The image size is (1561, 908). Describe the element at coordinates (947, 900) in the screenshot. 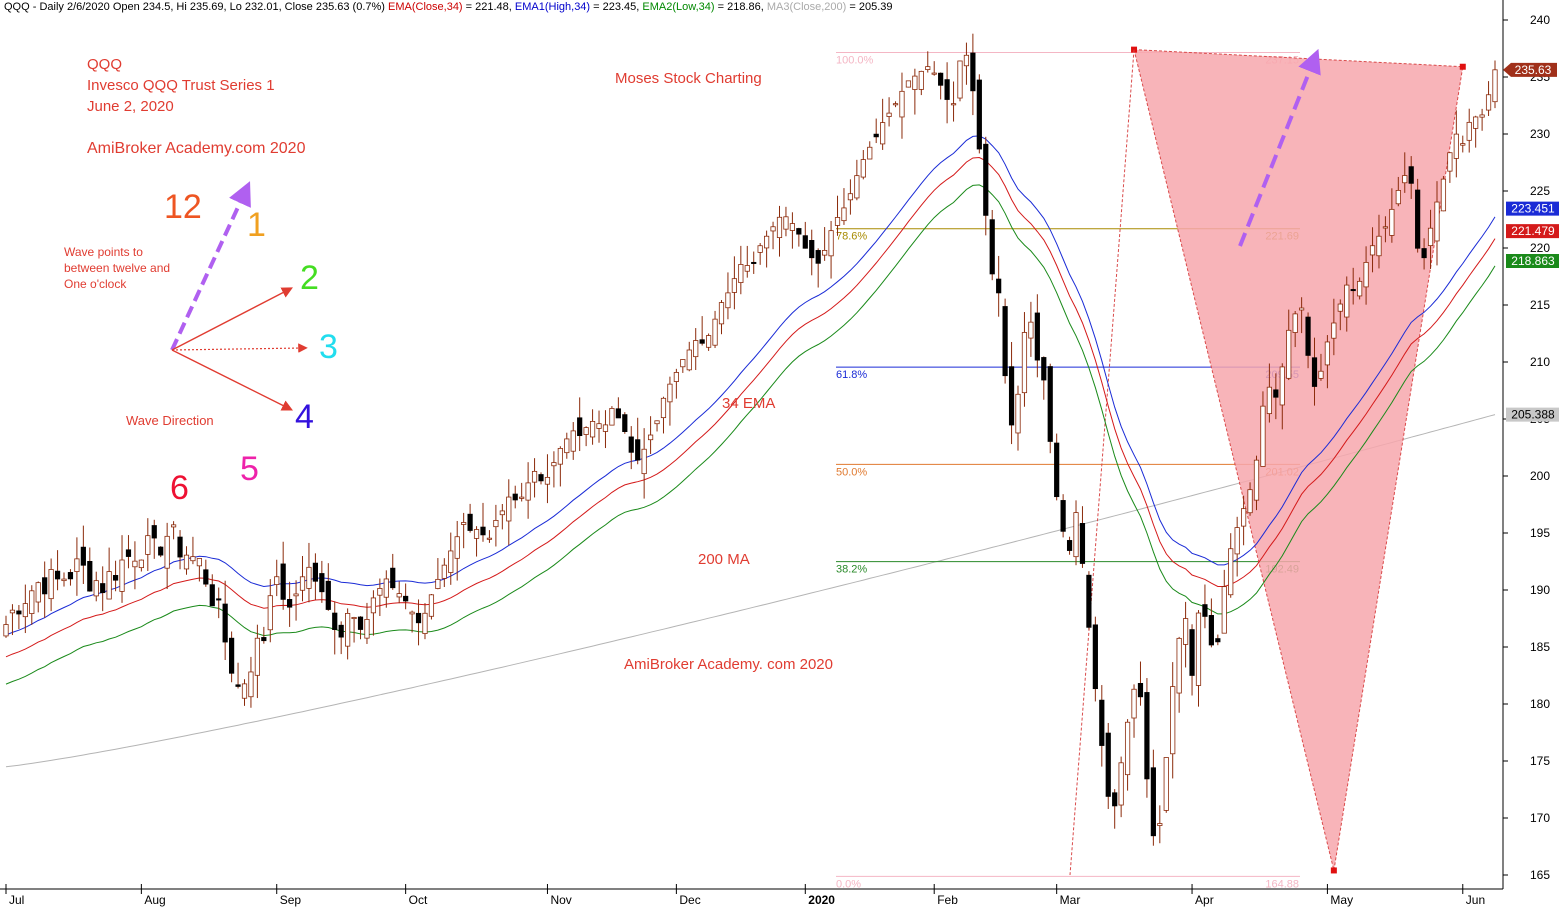

I see `x-tick-label: Feb` at that location.